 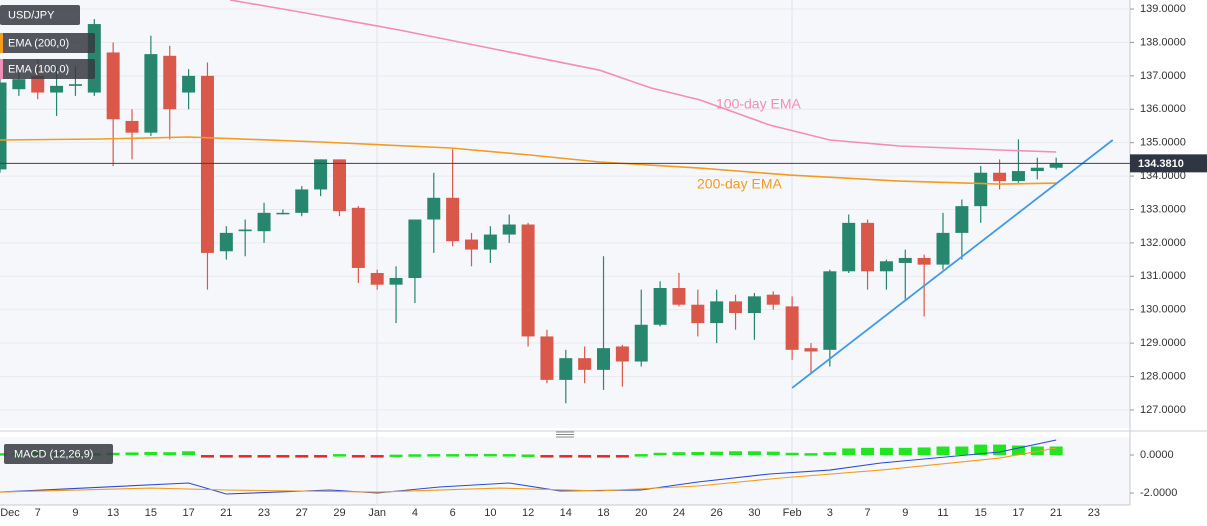 I want to click on y-tick-label: 133.0000, so click(x=1163, y=209).